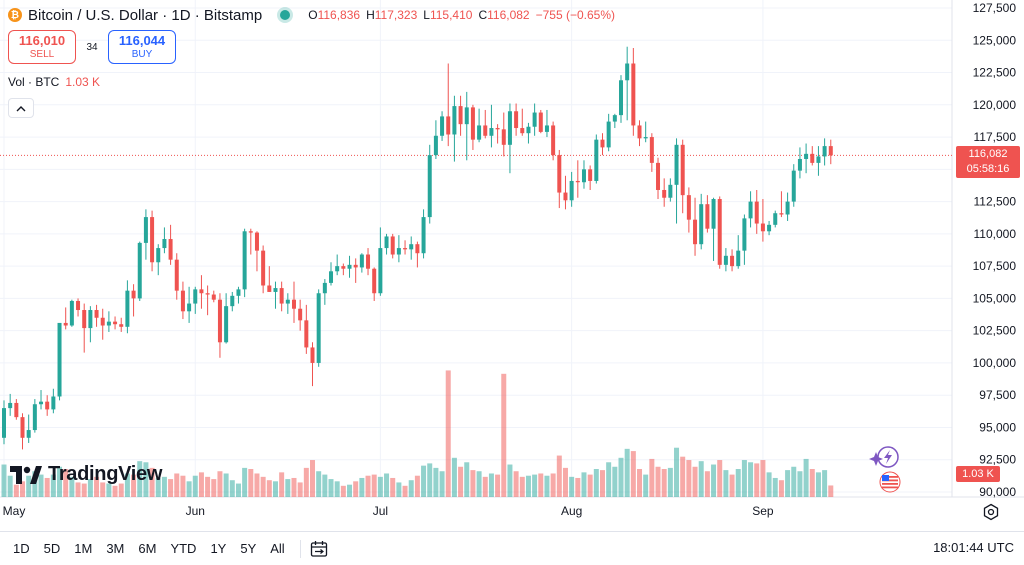  I want to click on timeframe-6m: 6M, so click(147, 548).